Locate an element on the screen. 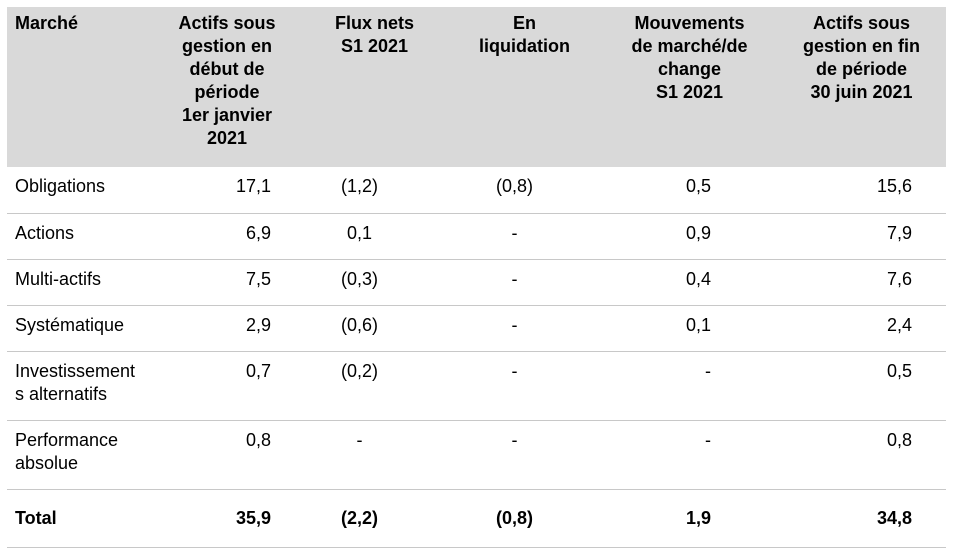 This screenshot has height=557, width=957. row-label: Obligations is located at coordinates (79, 190).